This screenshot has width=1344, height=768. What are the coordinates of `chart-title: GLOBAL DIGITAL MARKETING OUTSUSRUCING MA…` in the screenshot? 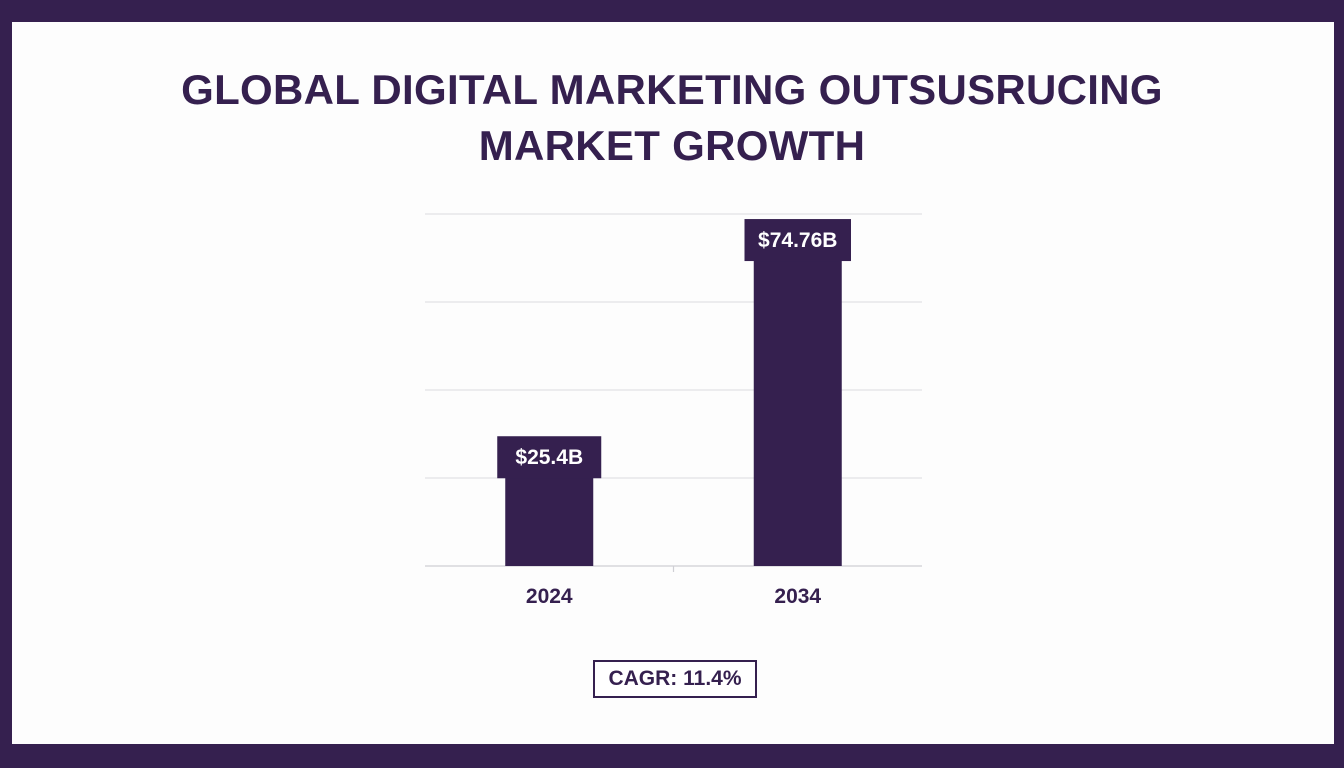 It's located at (672, 118).